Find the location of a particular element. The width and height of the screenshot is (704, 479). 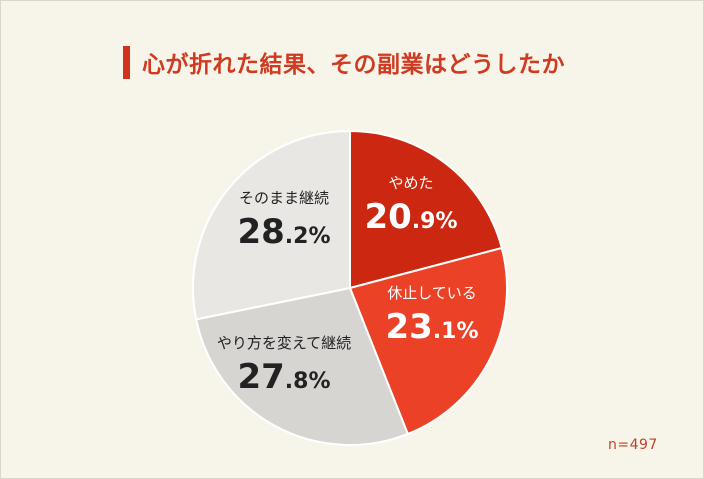

slice-sonomama is located at coordinates (271, 225).